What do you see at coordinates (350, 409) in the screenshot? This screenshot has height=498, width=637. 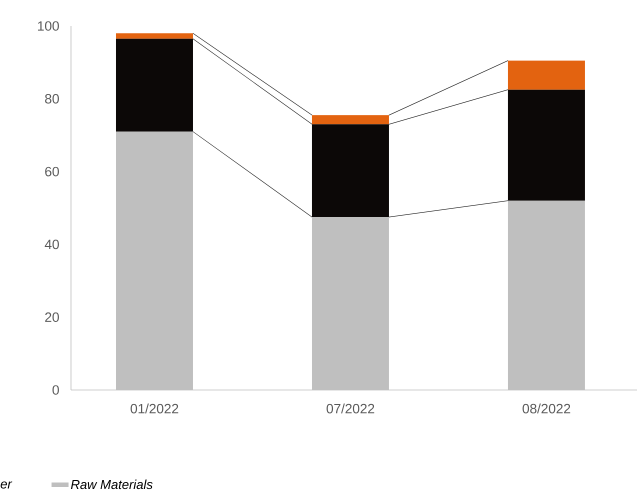 I see `x-tick-label: 07/2022` at bounding box center [350, 409].